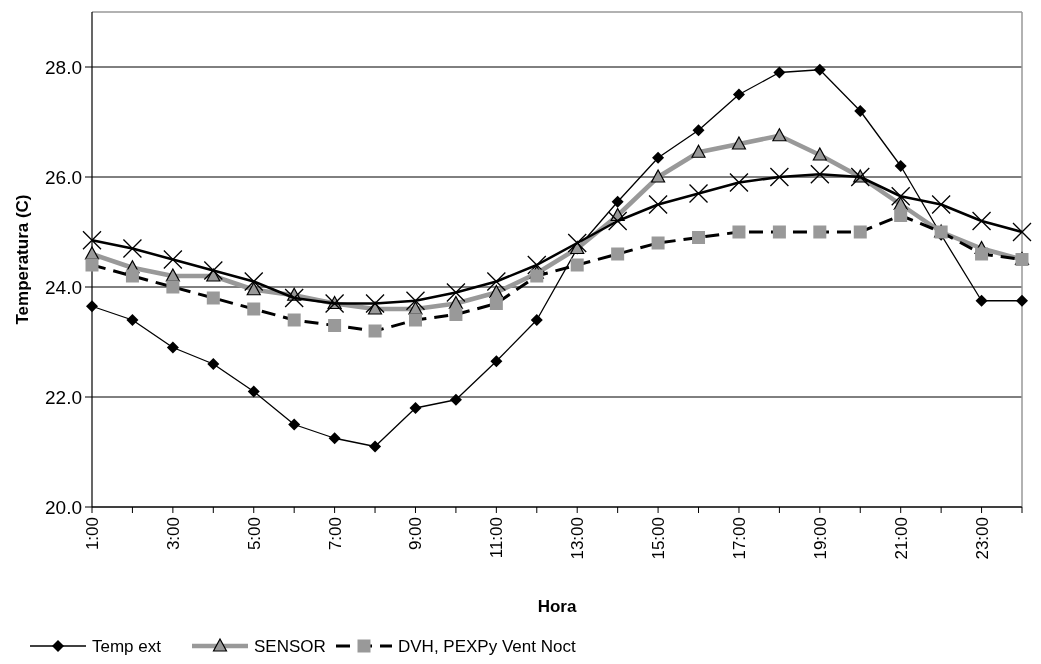 The width and height of the screenshot is (1041, 664). I want to click on y-axis-title: Temperatura (C), so click(22, 259).